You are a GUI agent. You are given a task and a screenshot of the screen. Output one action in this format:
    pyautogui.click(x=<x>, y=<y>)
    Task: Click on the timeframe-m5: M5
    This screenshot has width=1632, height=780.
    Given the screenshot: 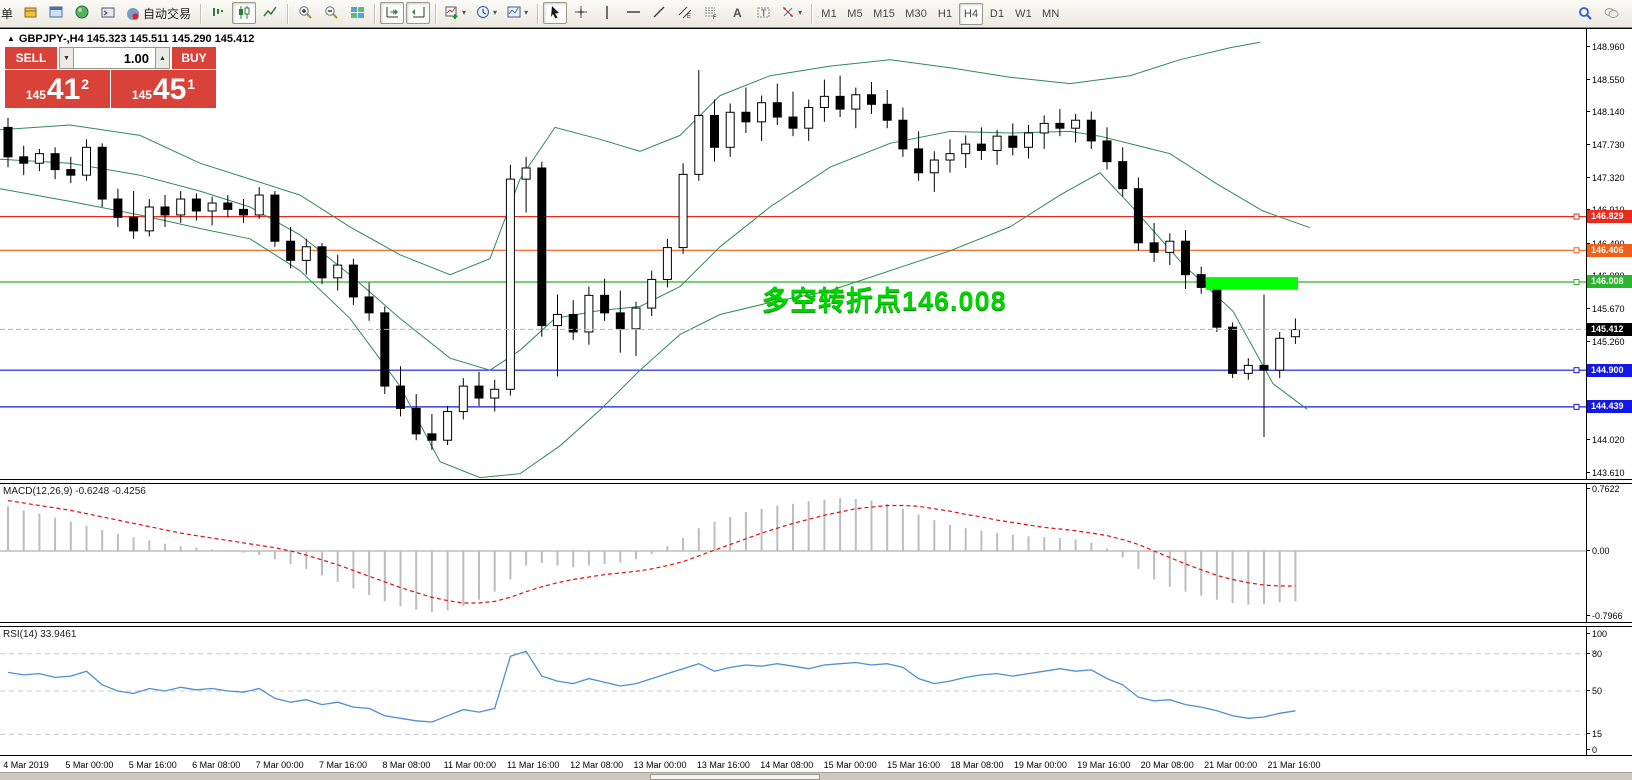 What is the action you would take?
    pyautogui.click(x=855, y=13)
    